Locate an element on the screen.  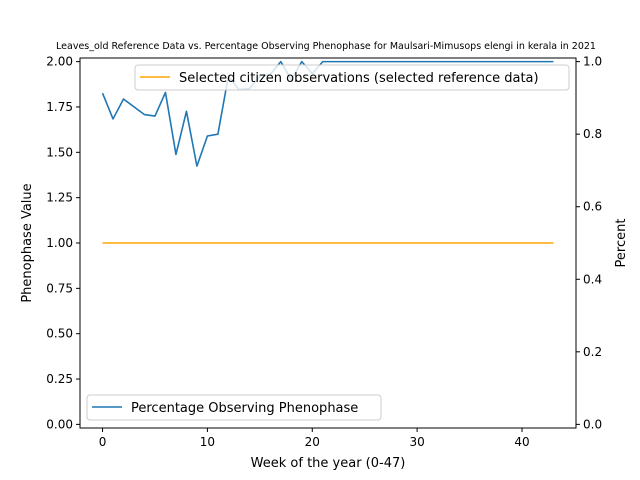
legend-lower-box is located at coordinates (234, 407).